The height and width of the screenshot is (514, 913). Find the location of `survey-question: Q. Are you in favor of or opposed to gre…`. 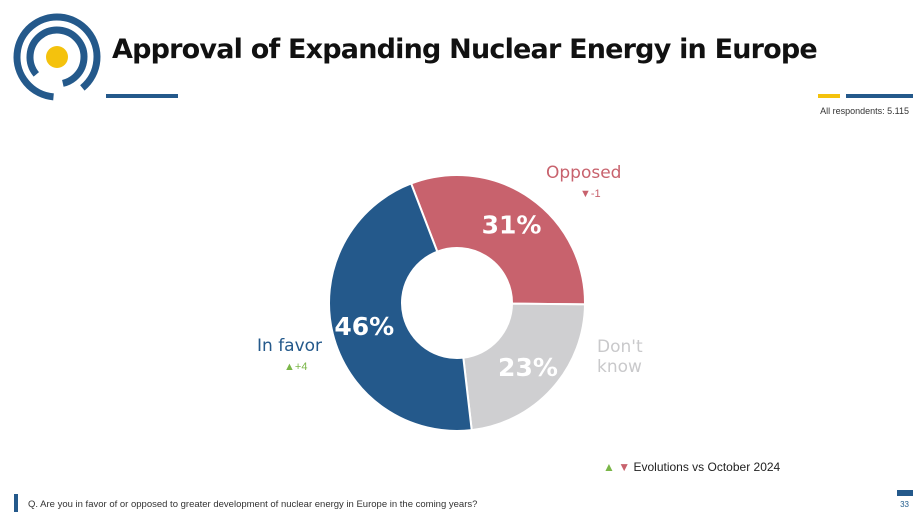

survey-question: Q. Are you in favor of or opposed to gre… is located at coordinates (253, 504).